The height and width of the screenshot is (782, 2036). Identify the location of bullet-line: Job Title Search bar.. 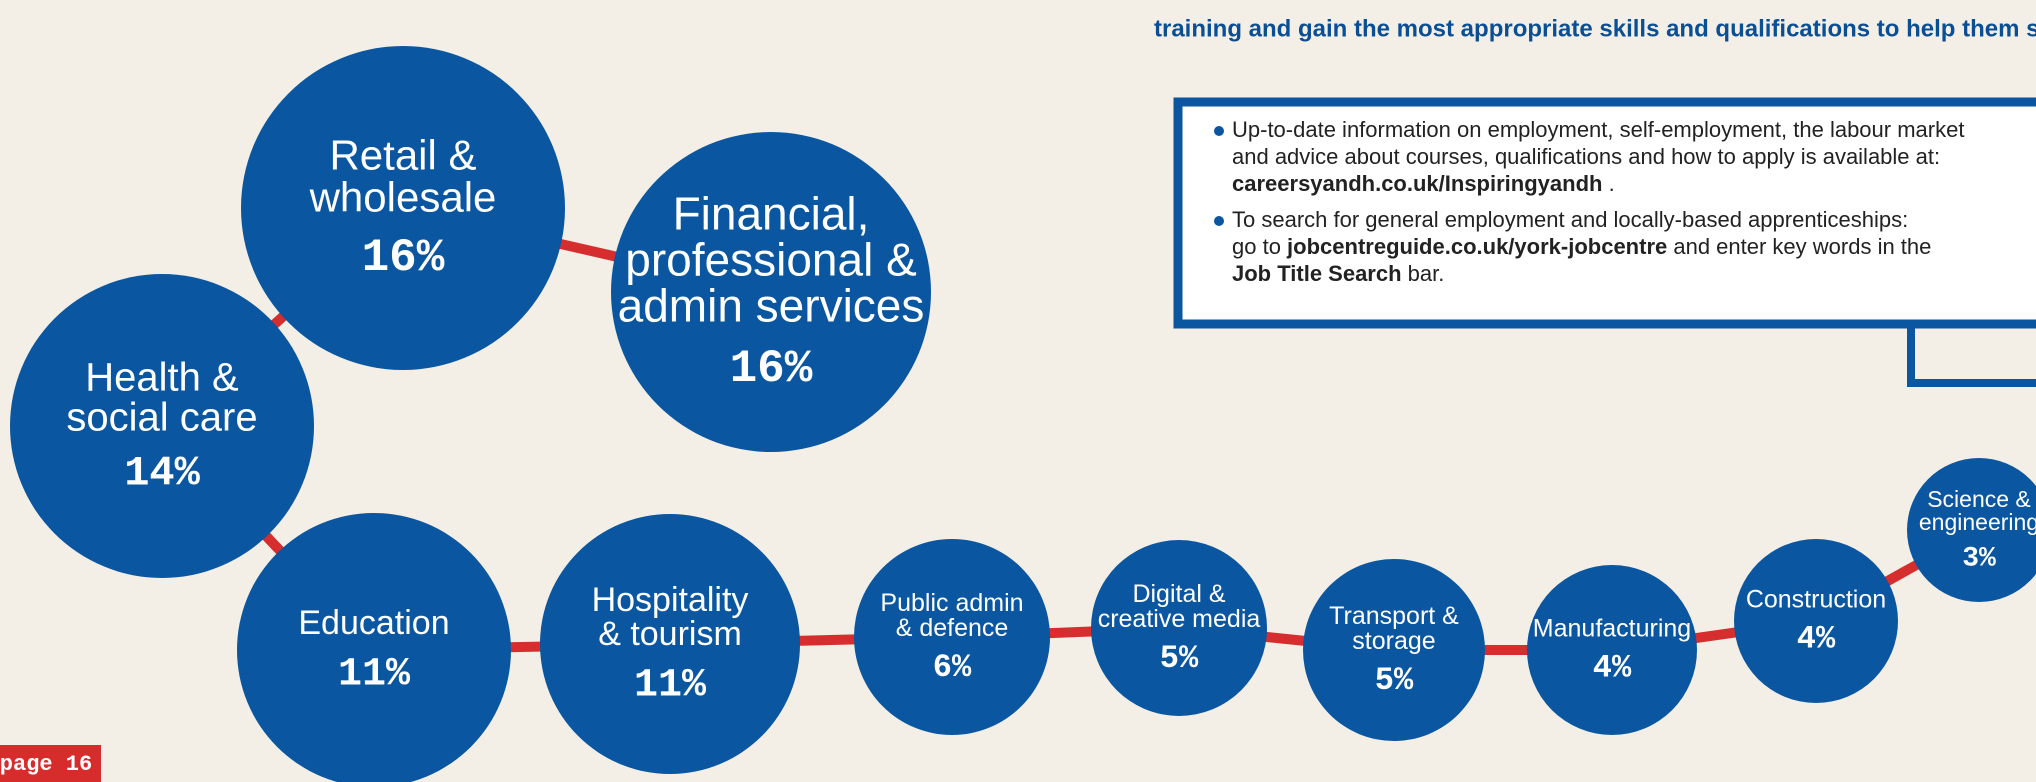
(1338, 273).